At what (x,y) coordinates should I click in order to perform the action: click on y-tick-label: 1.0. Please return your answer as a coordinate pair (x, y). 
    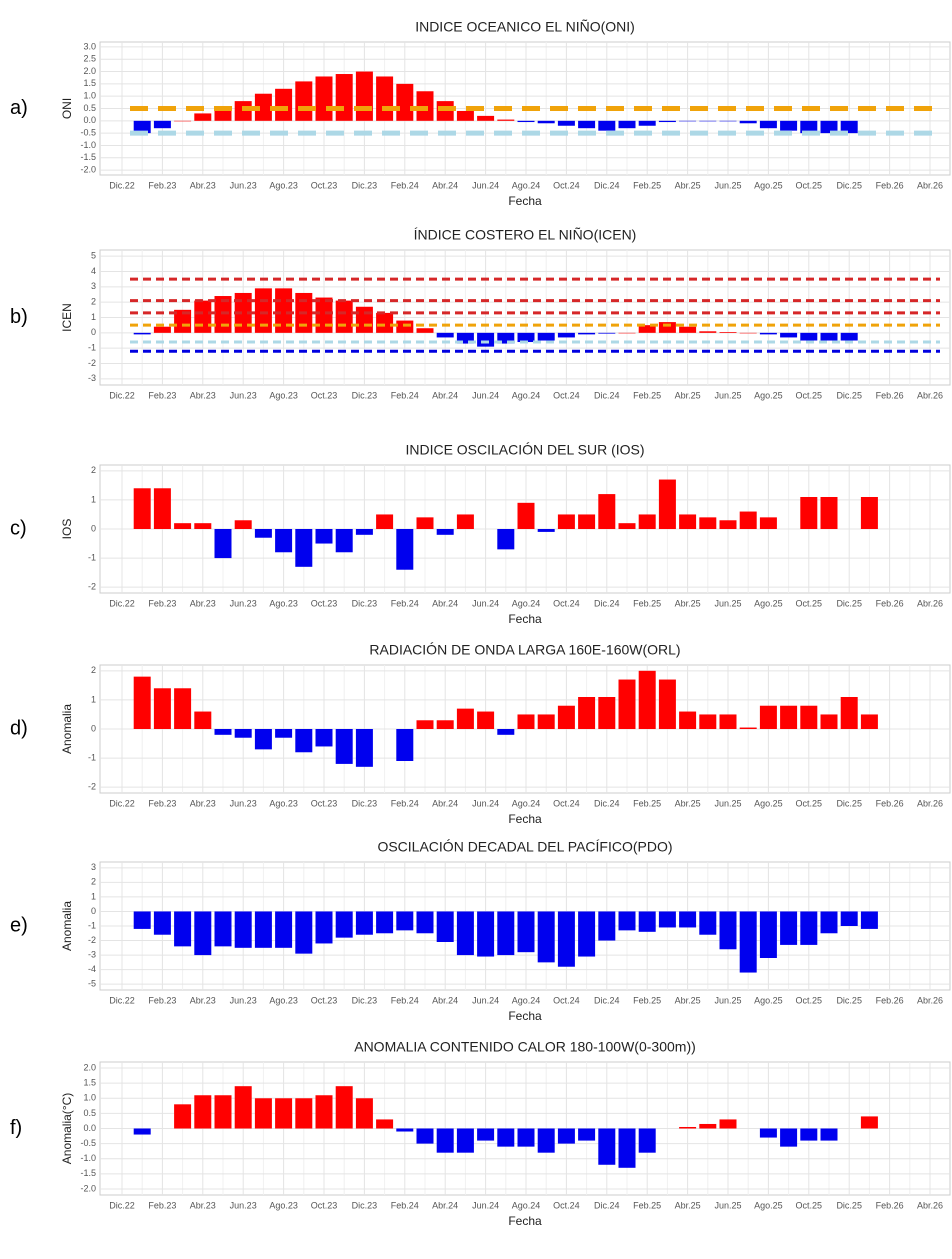
    Looking at the image, I should click on (89, 1098).